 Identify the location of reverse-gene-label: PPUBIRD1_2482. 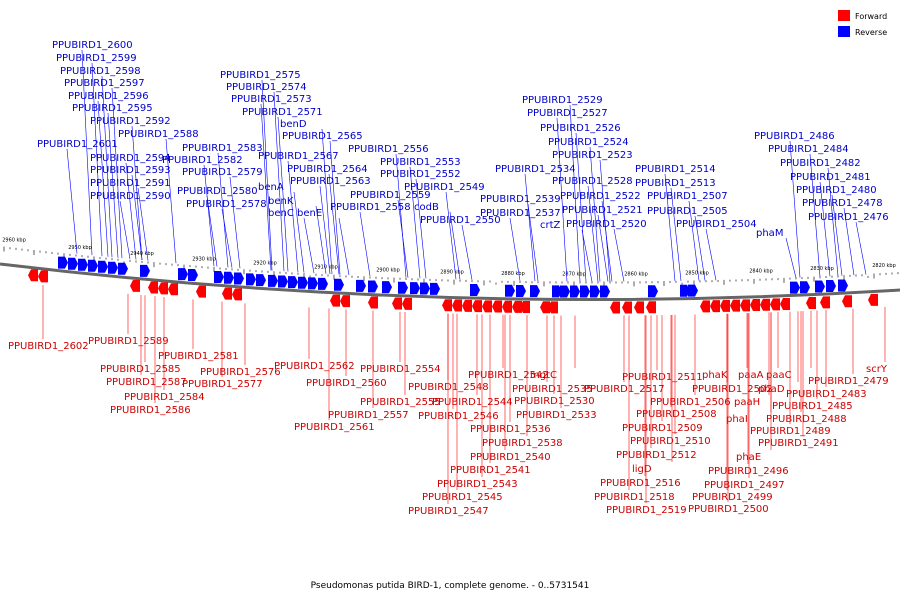
(820, 163).